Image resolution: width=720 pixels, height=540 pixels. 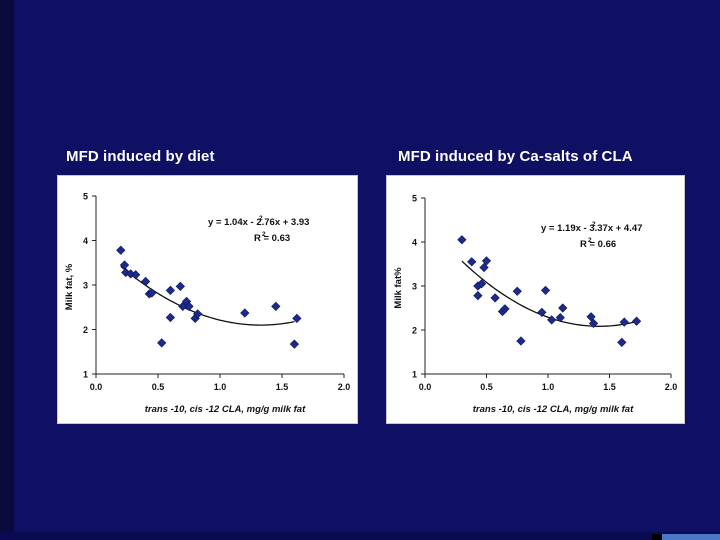 I want to click on right-panel-title: MFD induced by Ca-salts of CLA, so click(x=515, y=156).